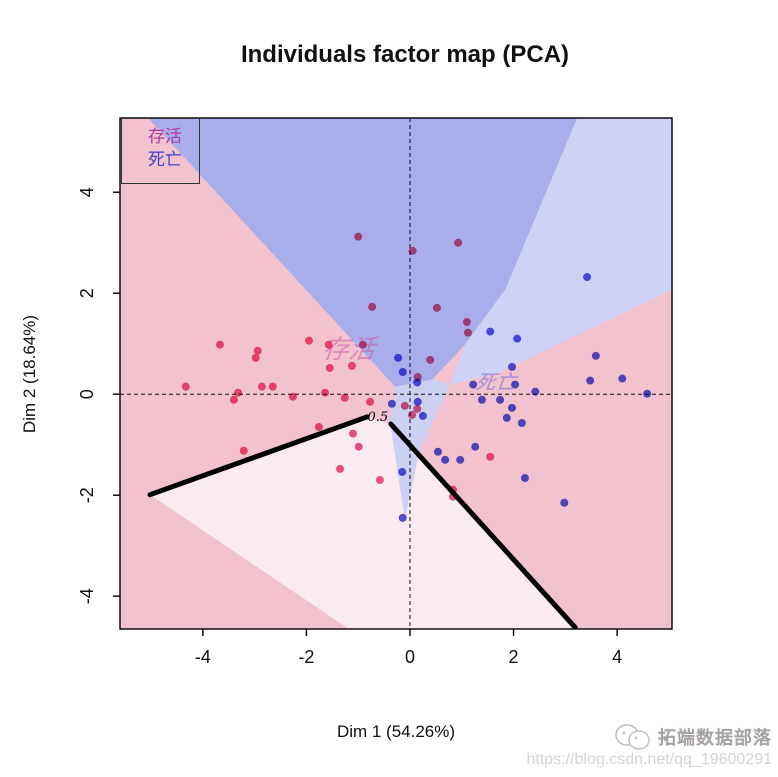  I want to click on y-tick-label: 0, so click(87, 394).